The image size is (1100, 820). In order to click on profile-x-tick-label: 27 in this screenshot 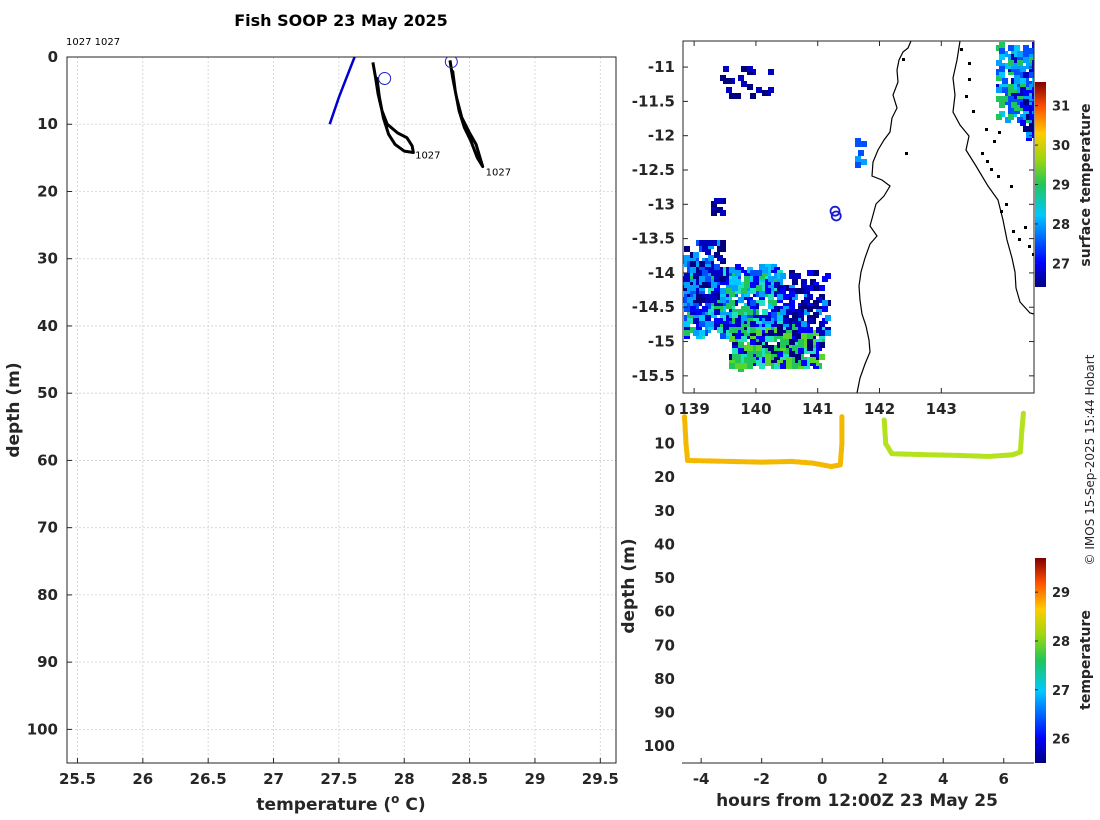, I will do `click(273, 779)`.